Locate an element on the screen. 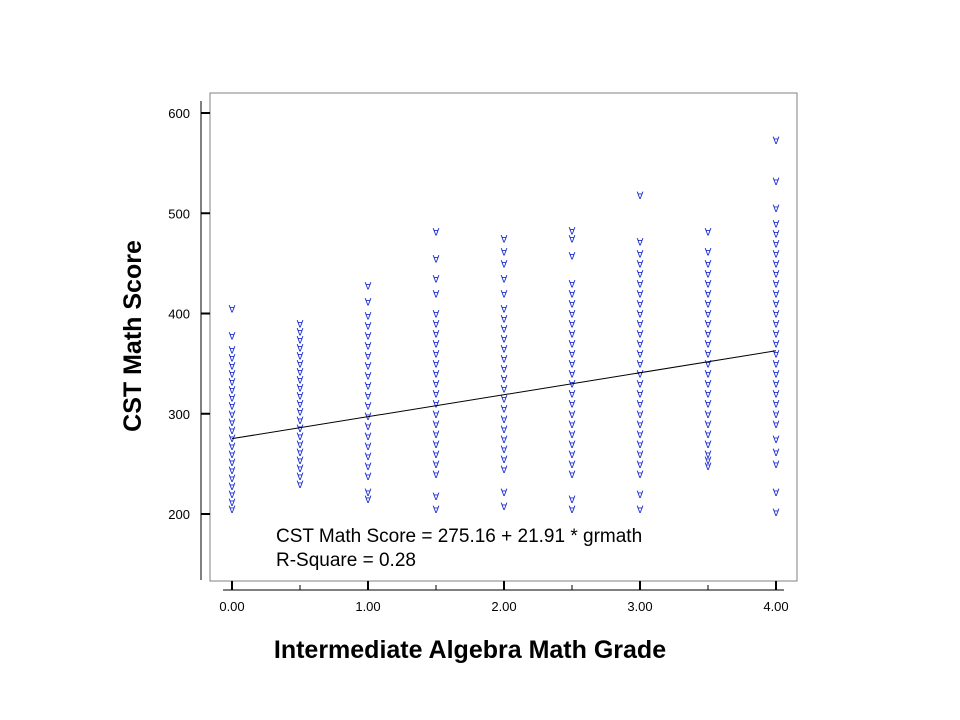 The height and width of the screenshot is (720, 960). y-axis-ticks: 200 300 400 500 600 is located at coordinates (189, 314).